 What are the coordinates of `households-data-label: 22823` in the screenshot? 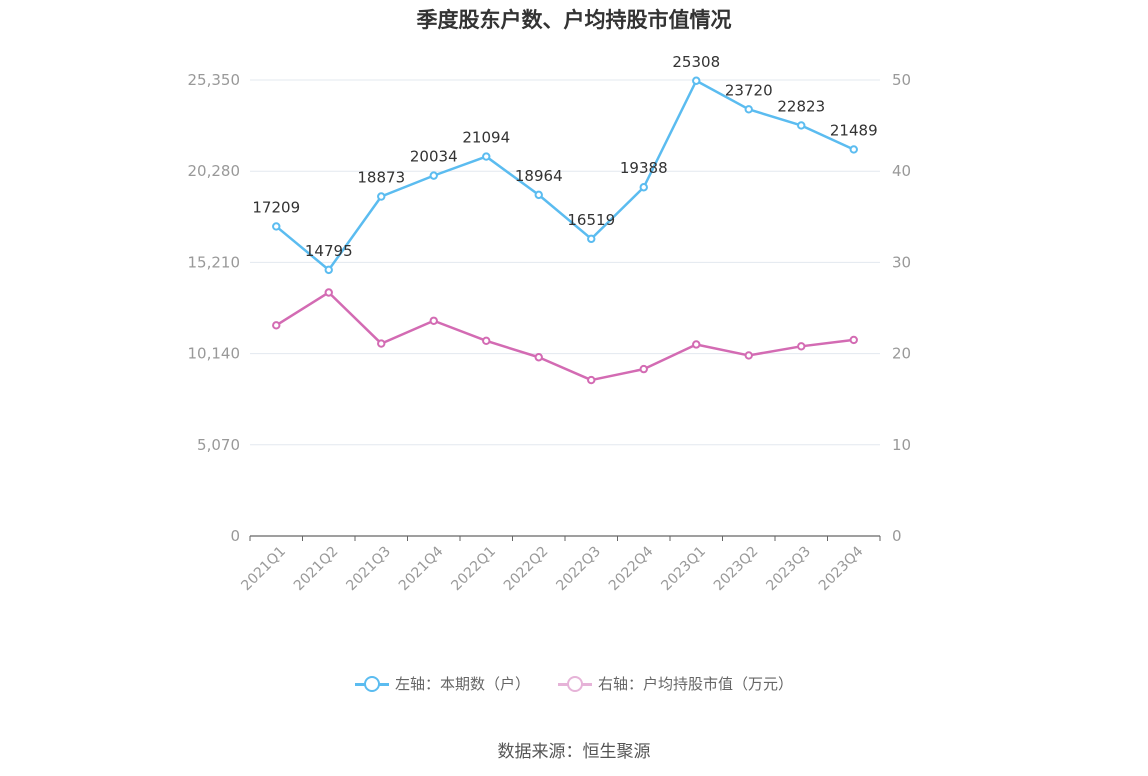 It's located at (801, 106).